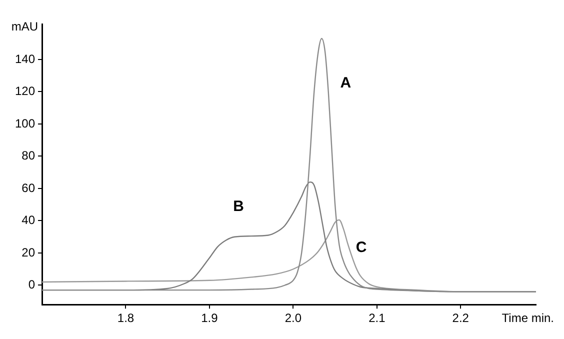 This screenshot has height=339, width=564. Describe the element at coordinates (24, 26) in the screenshot. I see `y-axis-title: mAU` at that location.